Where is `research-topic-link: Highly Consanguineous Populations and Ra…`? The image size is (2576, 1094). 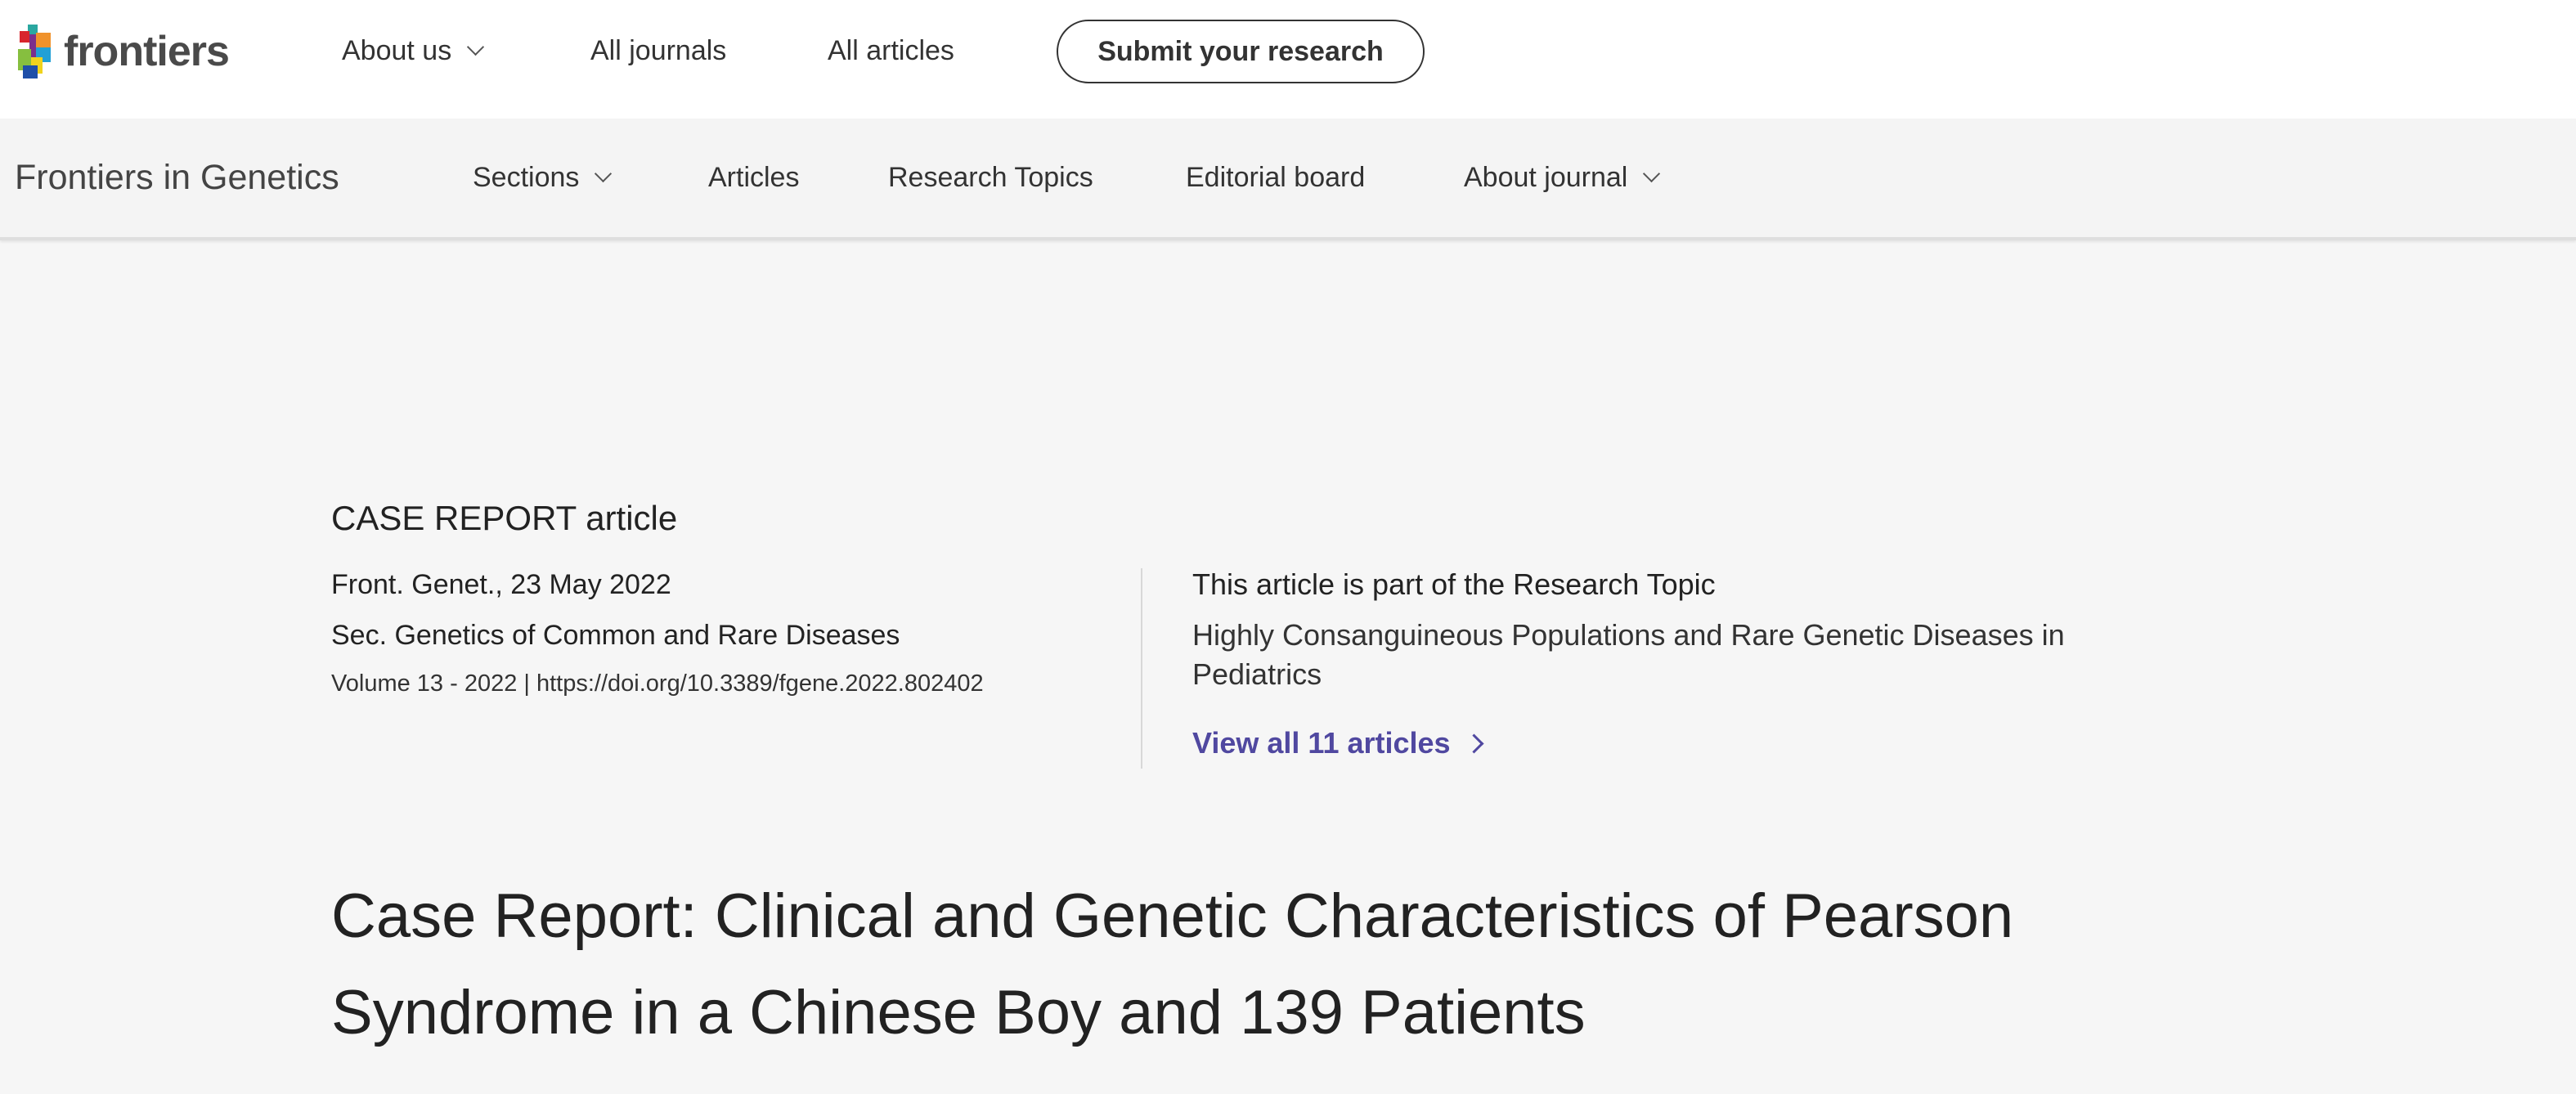
research-topic-link: Highly Consanguineous Populations and Ra… is located at coordinates (1629, 655).